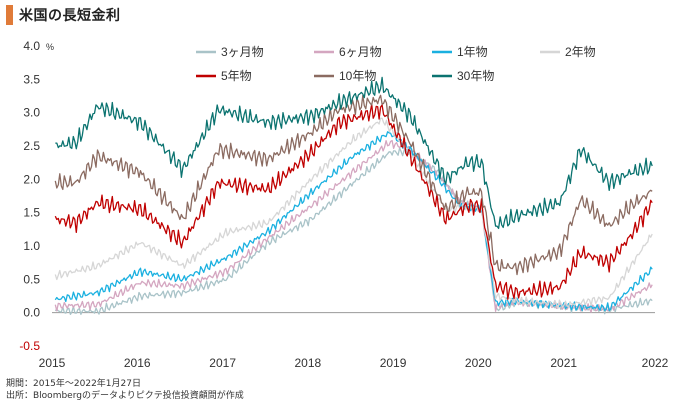 This screenshot has width=680, height=405. Describe the element at coordinates (31, 179) in the screenshot. I see `y-tick-label: 2.0` at that location.